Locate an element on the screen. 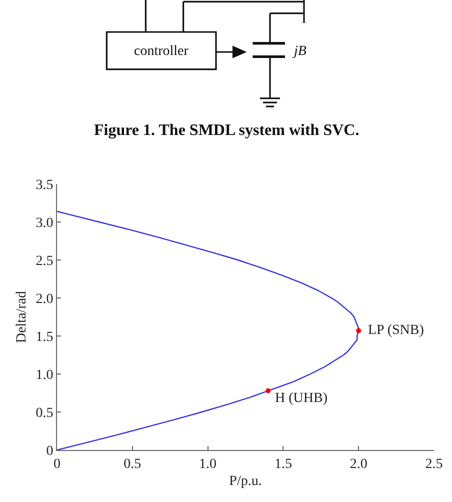 This screenshot has height=502, width=452. x-tick-label: 2.0 is located at coordinates (359, 464).